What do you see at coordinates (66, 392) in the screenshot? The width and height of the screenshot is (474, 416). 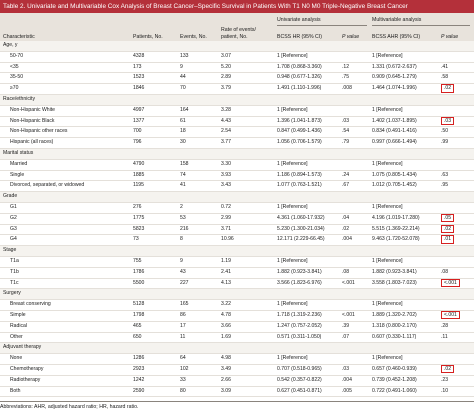 I see `row-label: Both` at bounding box center [66, 392].